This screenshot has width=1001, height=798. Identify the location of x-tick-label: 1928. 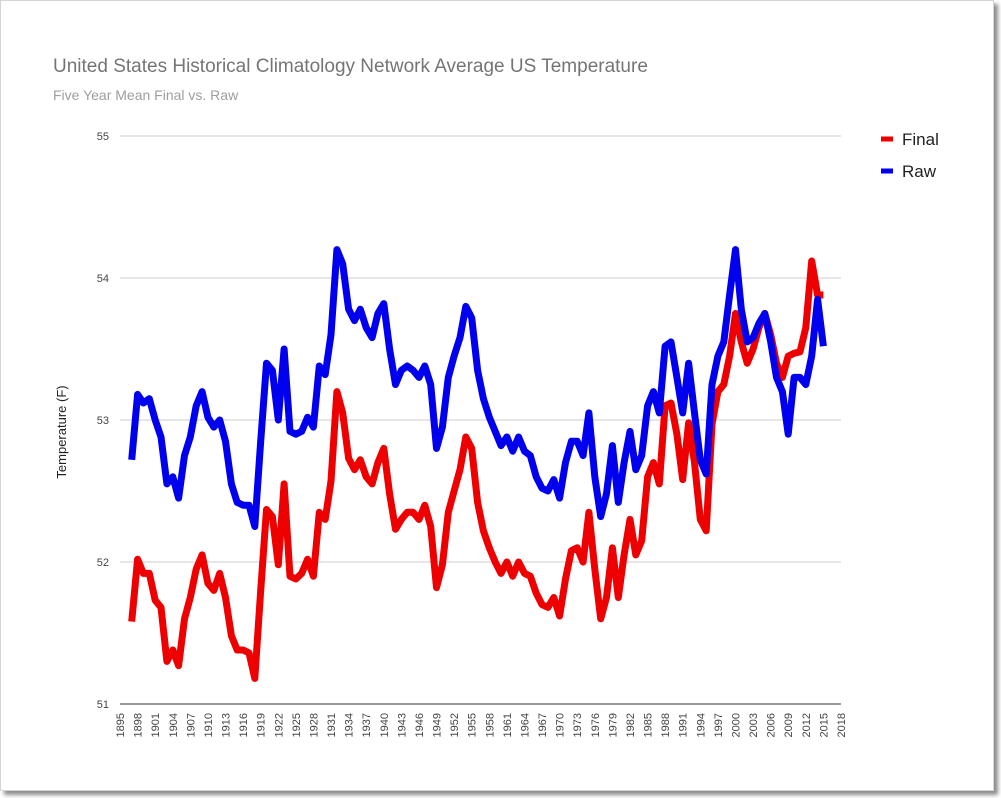
(314, 725).